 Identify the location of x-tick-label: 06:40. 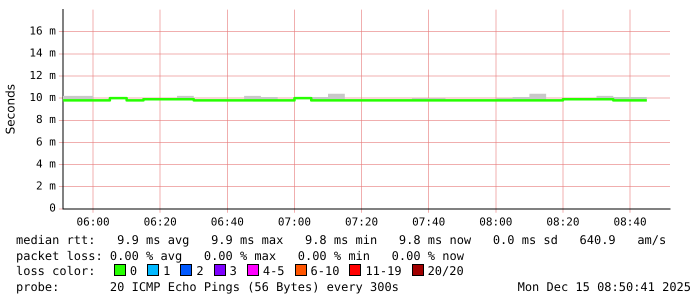
(227, 221).